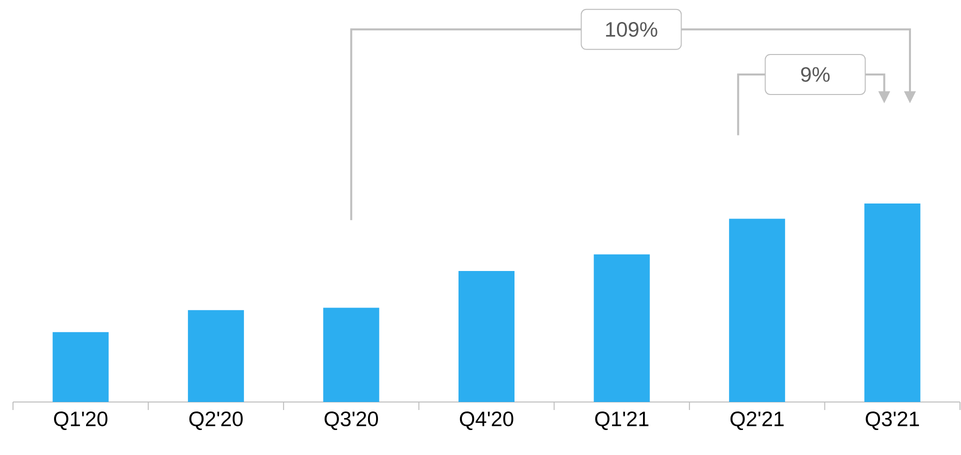  What do you see at coordinates (632, 29) in the screenshot?
I see `text: 109%` at bounding box center [632, 29].